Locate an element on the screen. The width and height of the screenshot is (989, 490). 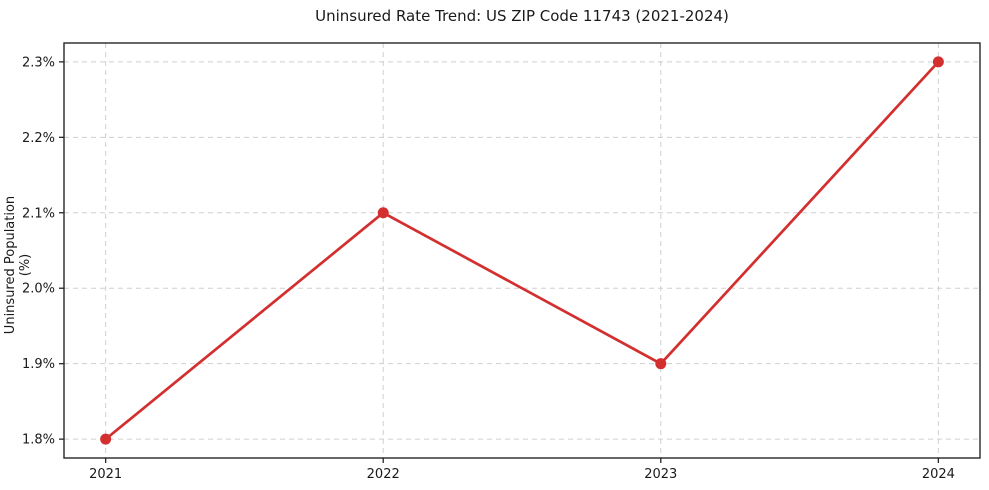
y-tick-label: 2.1% is located at coordinates (38, 213).